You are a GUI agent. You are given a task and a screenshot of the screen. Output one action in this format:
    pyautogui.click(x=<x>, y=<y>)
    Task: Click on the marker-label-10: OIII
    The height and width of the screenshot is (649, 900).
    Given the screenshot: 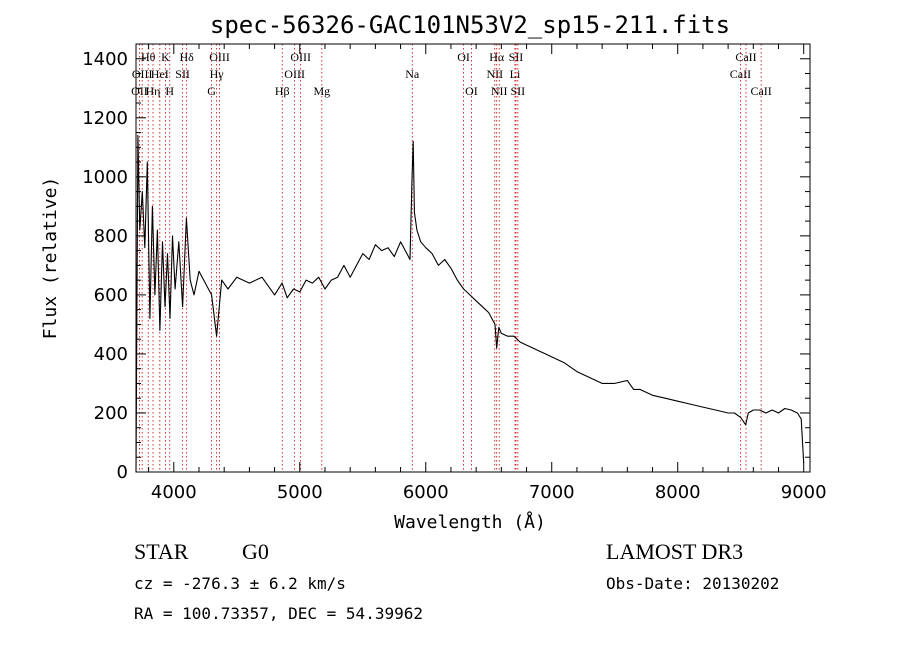 What is the action you would take?
    pyautogui.click(x=219, y=57)
    